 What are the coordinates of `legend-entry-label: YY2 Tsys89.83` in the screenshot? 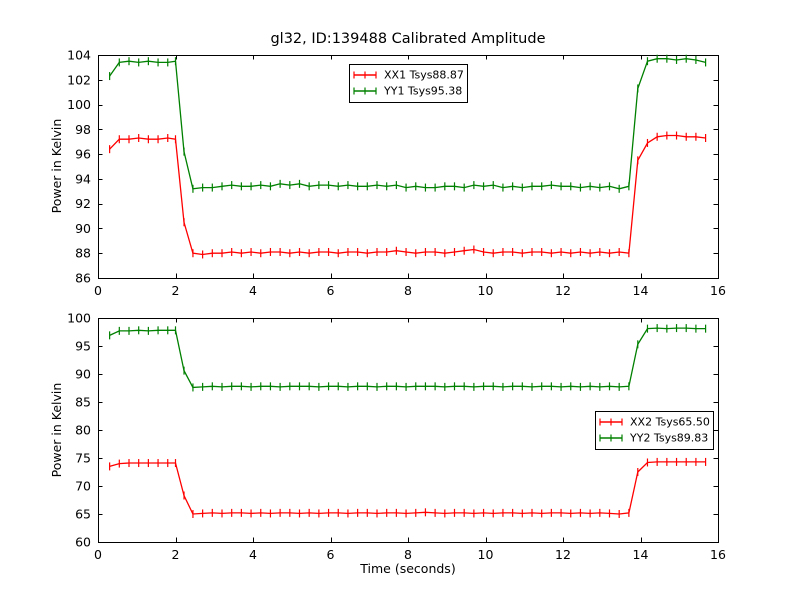 It's located at (668, 438).